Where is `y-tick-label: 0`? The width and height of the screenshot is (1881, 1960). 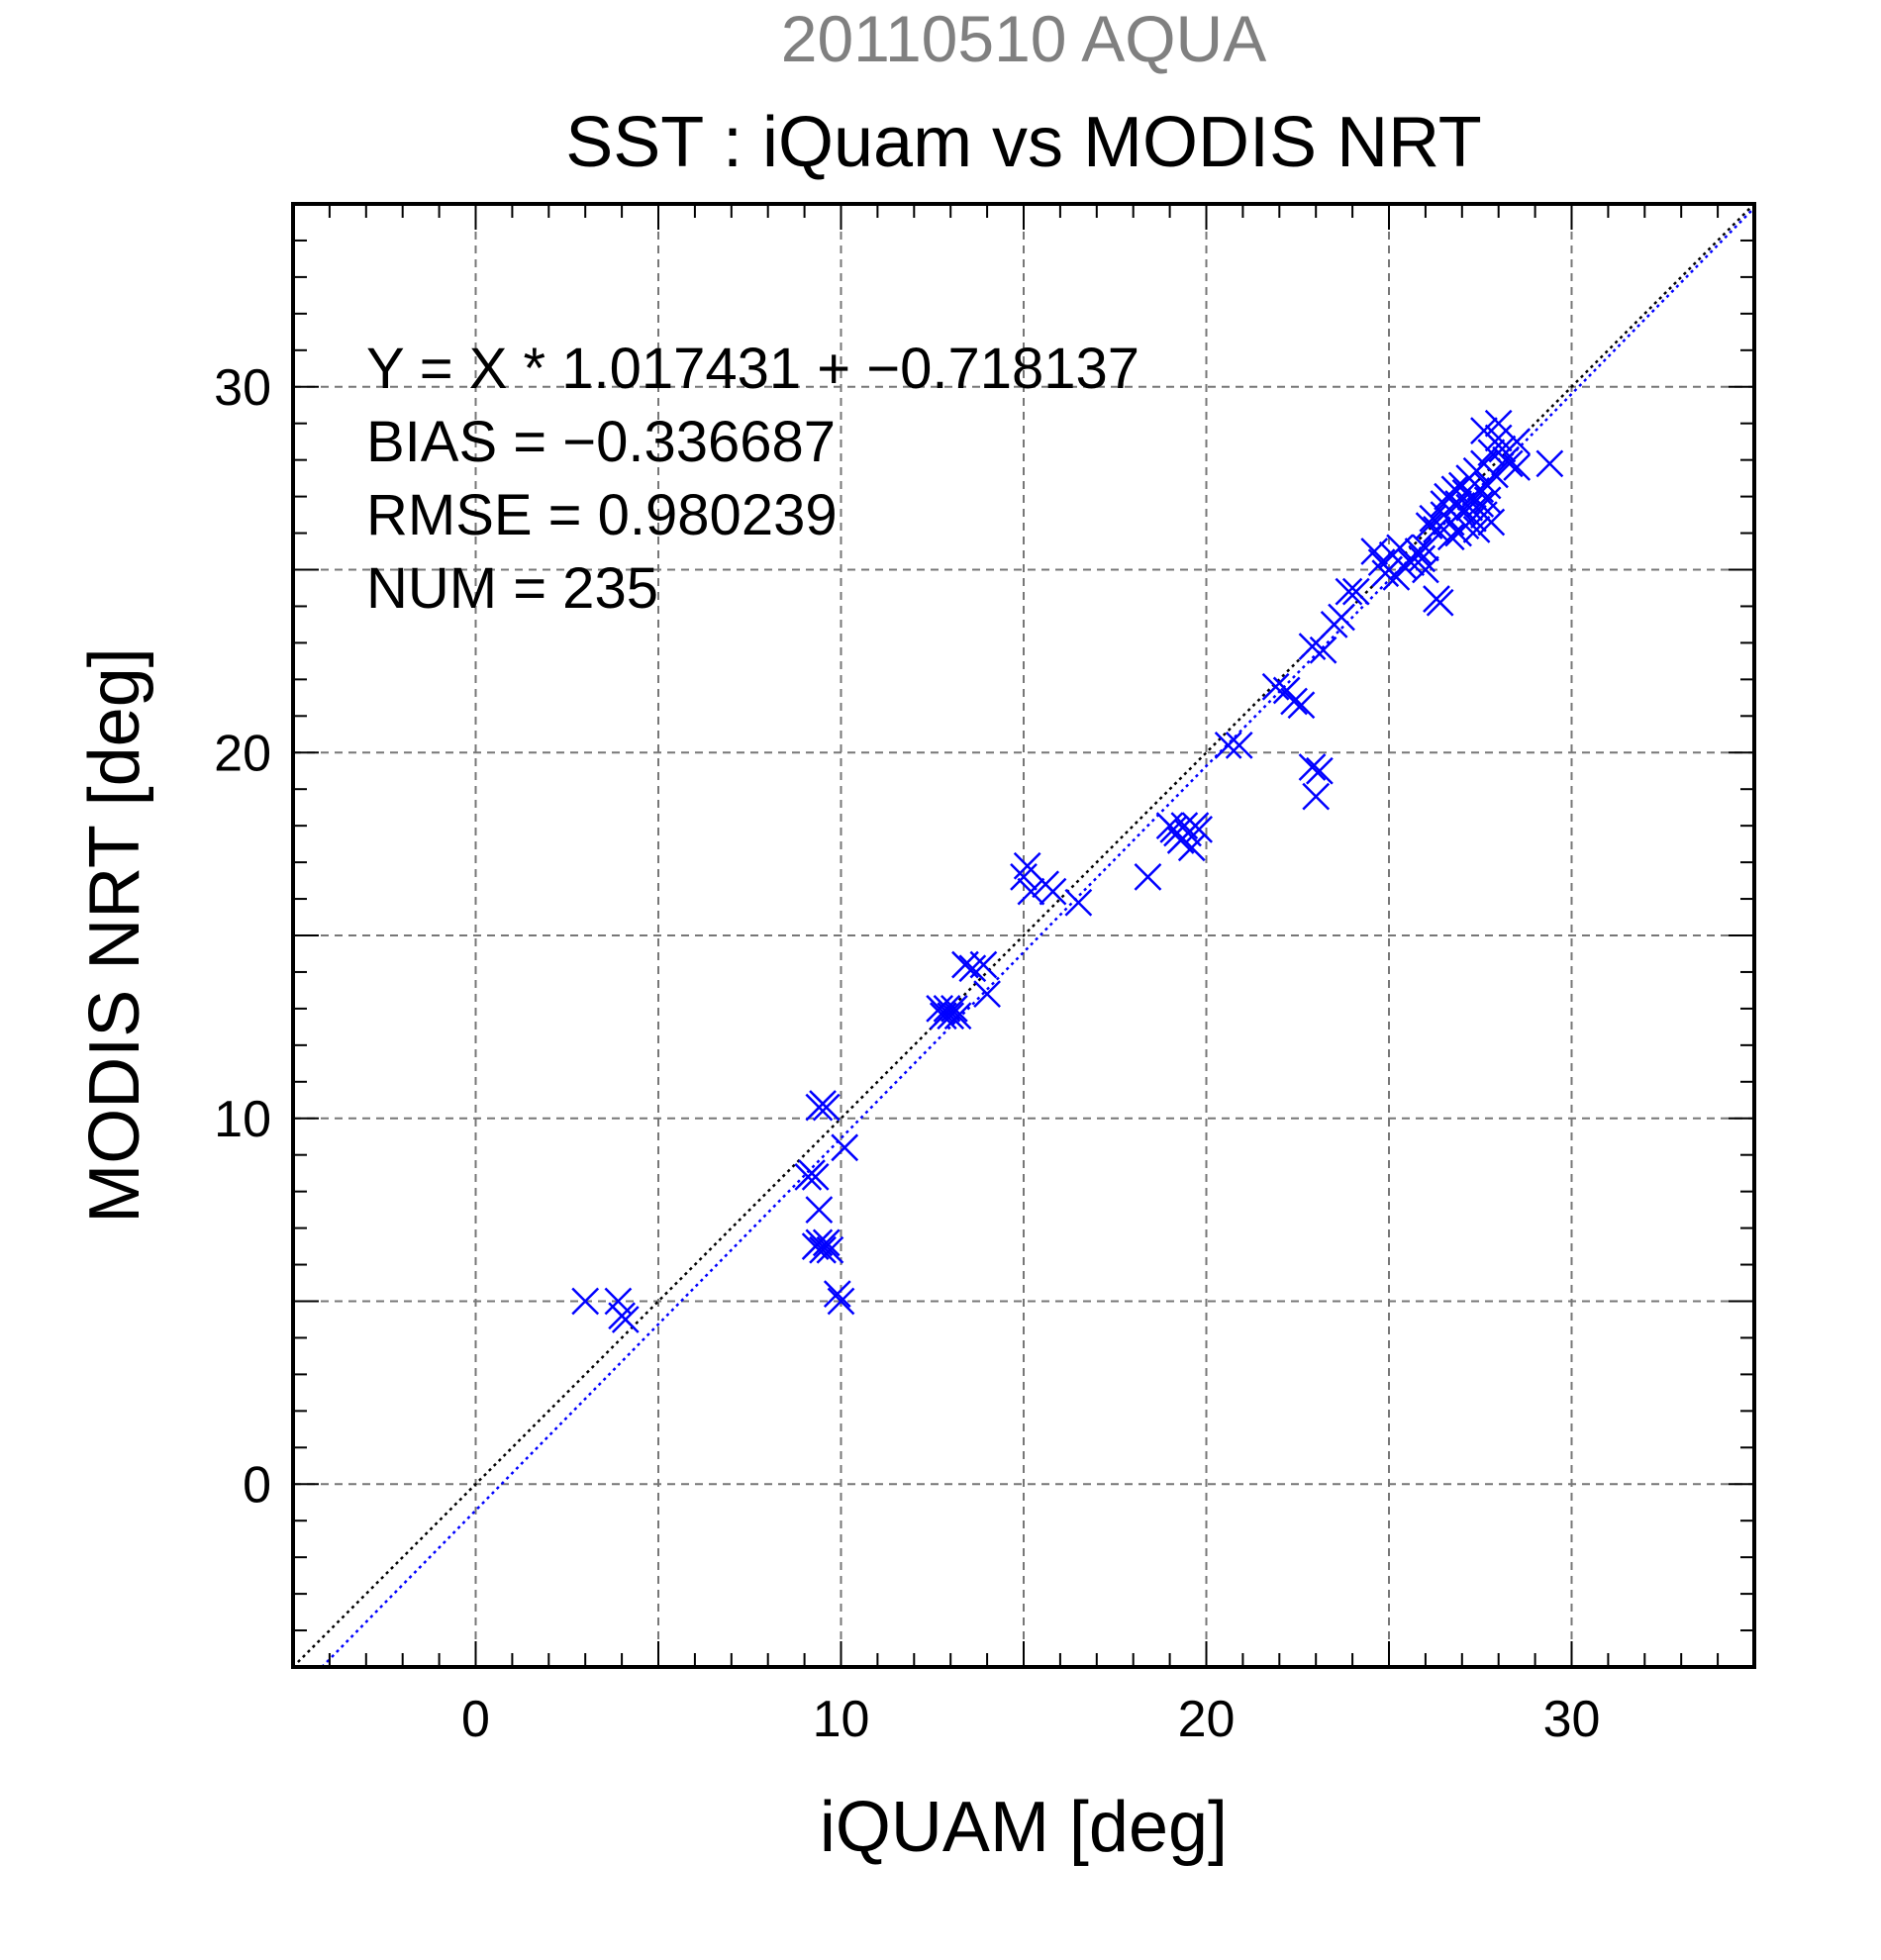
y-tick-label: 0 is located at coordinates (257, 1485).